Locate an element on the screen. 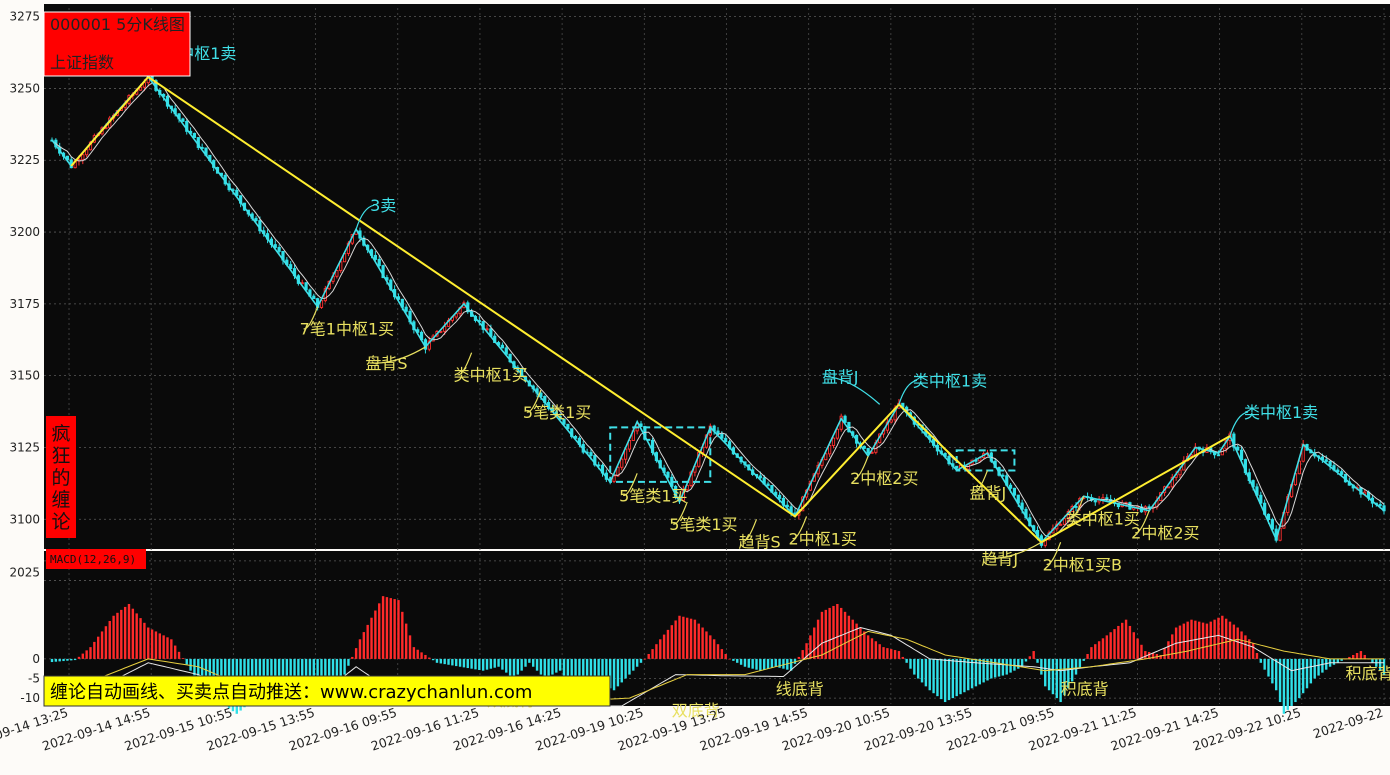 Image resolution: width=1390 pixels, height=775 pixels. annotation-label: 类中枢1卖 is located at coordinates (950, 380).